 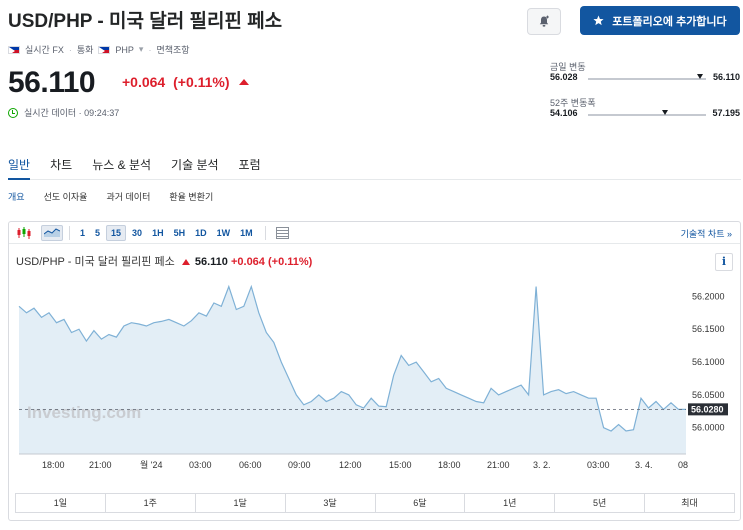 I want to click on current-value-tag, so click(x=708, y=409).